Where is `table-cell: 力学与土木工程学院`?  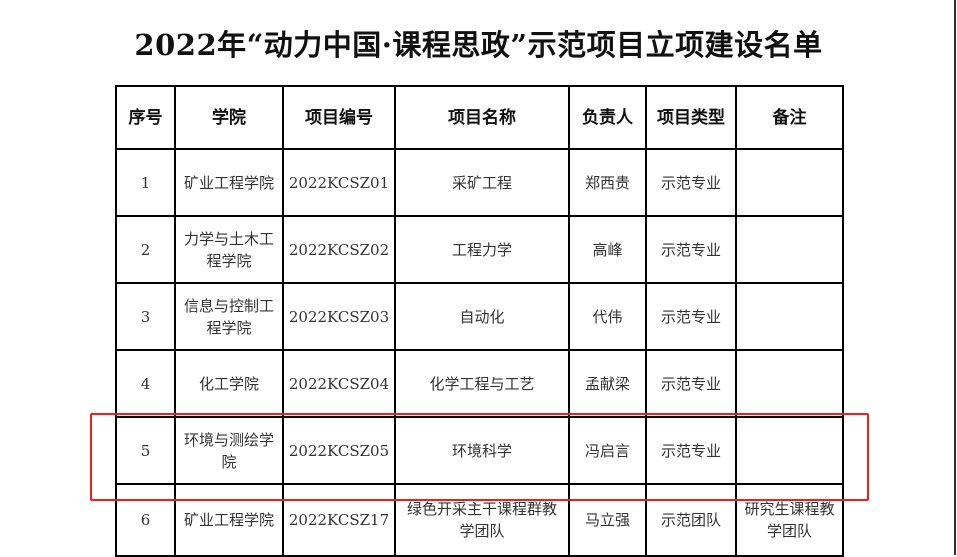
table-cell: 力学与土木工程学院 is located at coordinates (229, 249).